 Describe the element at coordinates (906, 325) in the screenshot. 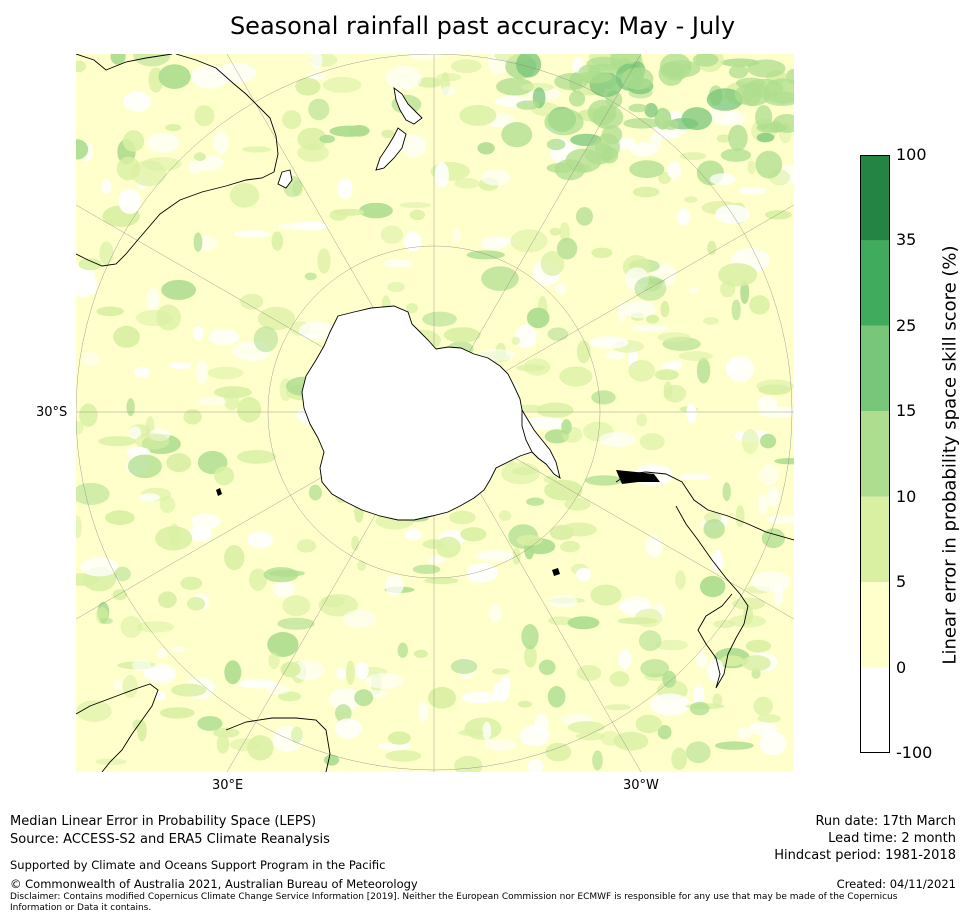

I see `colorbar-tick: 25` at that location.